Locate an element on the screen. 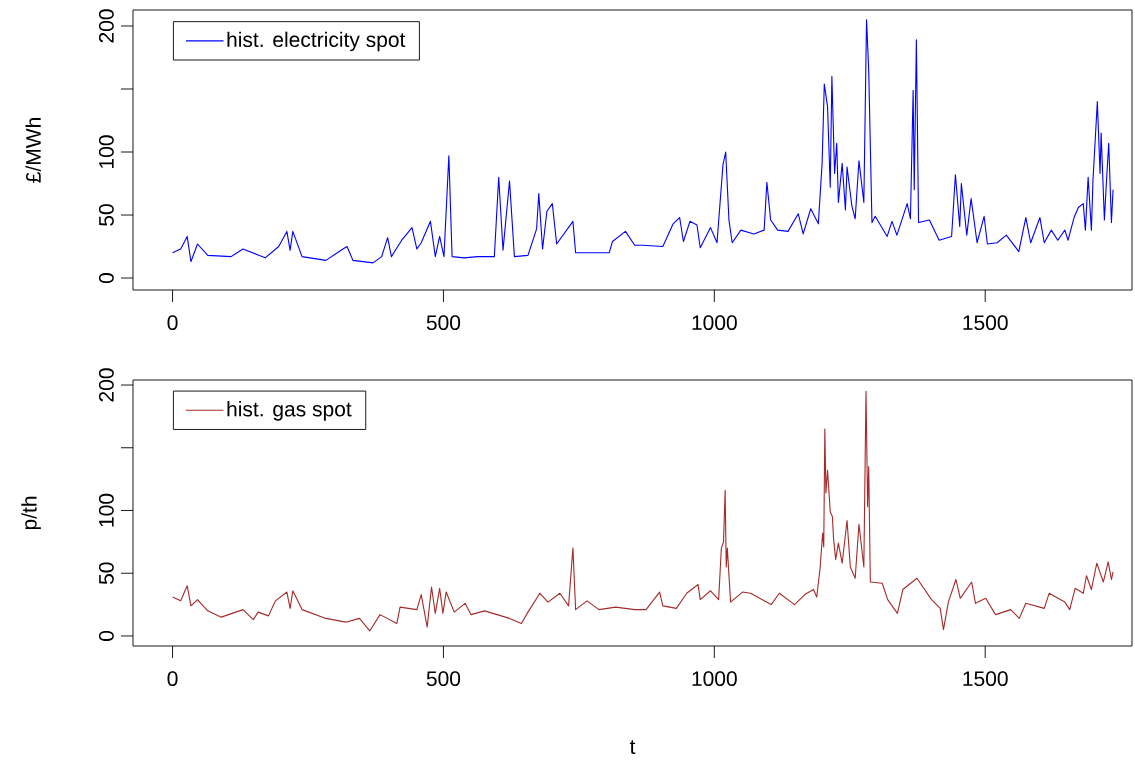  legend-label: hist. gas spot is located at coordinates (289, 411).